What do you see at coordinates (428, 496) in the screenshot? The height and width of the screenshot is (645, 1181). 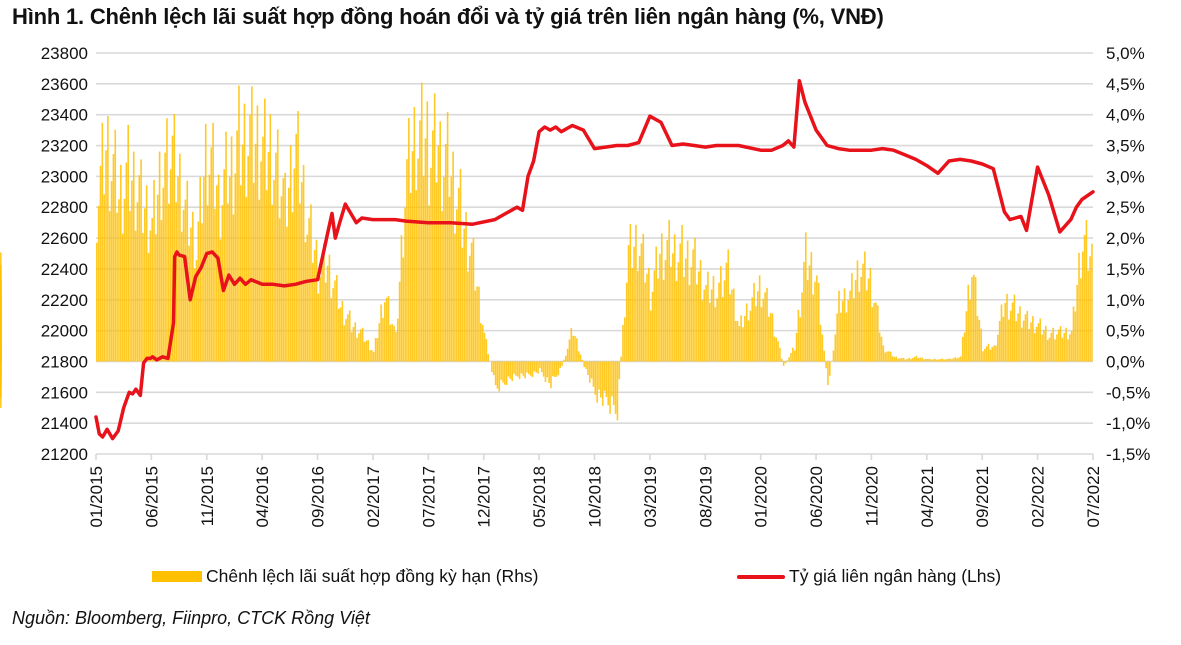 I see `x-tick-label: 07/2017` at bounding box center [428, 496].